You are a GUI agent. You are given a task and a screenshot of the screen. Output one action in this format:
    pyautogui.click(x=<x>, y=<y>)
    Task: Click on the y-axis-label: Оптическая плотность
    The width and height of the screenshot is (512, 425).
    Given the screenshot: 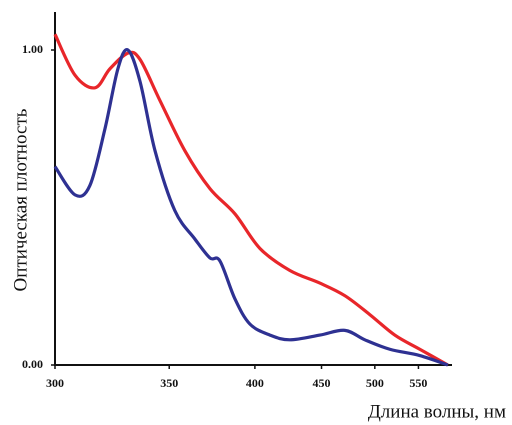 What is the action you would take?
    pyautogui.click(x=20, y=199)
    